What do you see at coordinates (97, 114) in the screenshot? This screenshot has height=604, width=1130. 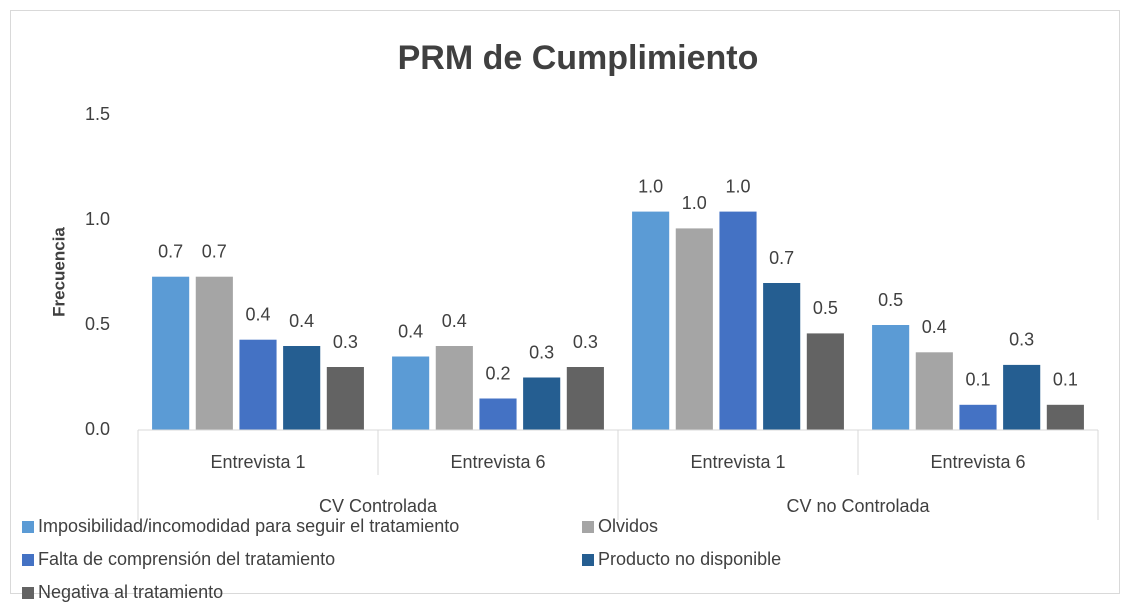 I see `y-tick-label: 1.5` at bounding box center [97, 114].